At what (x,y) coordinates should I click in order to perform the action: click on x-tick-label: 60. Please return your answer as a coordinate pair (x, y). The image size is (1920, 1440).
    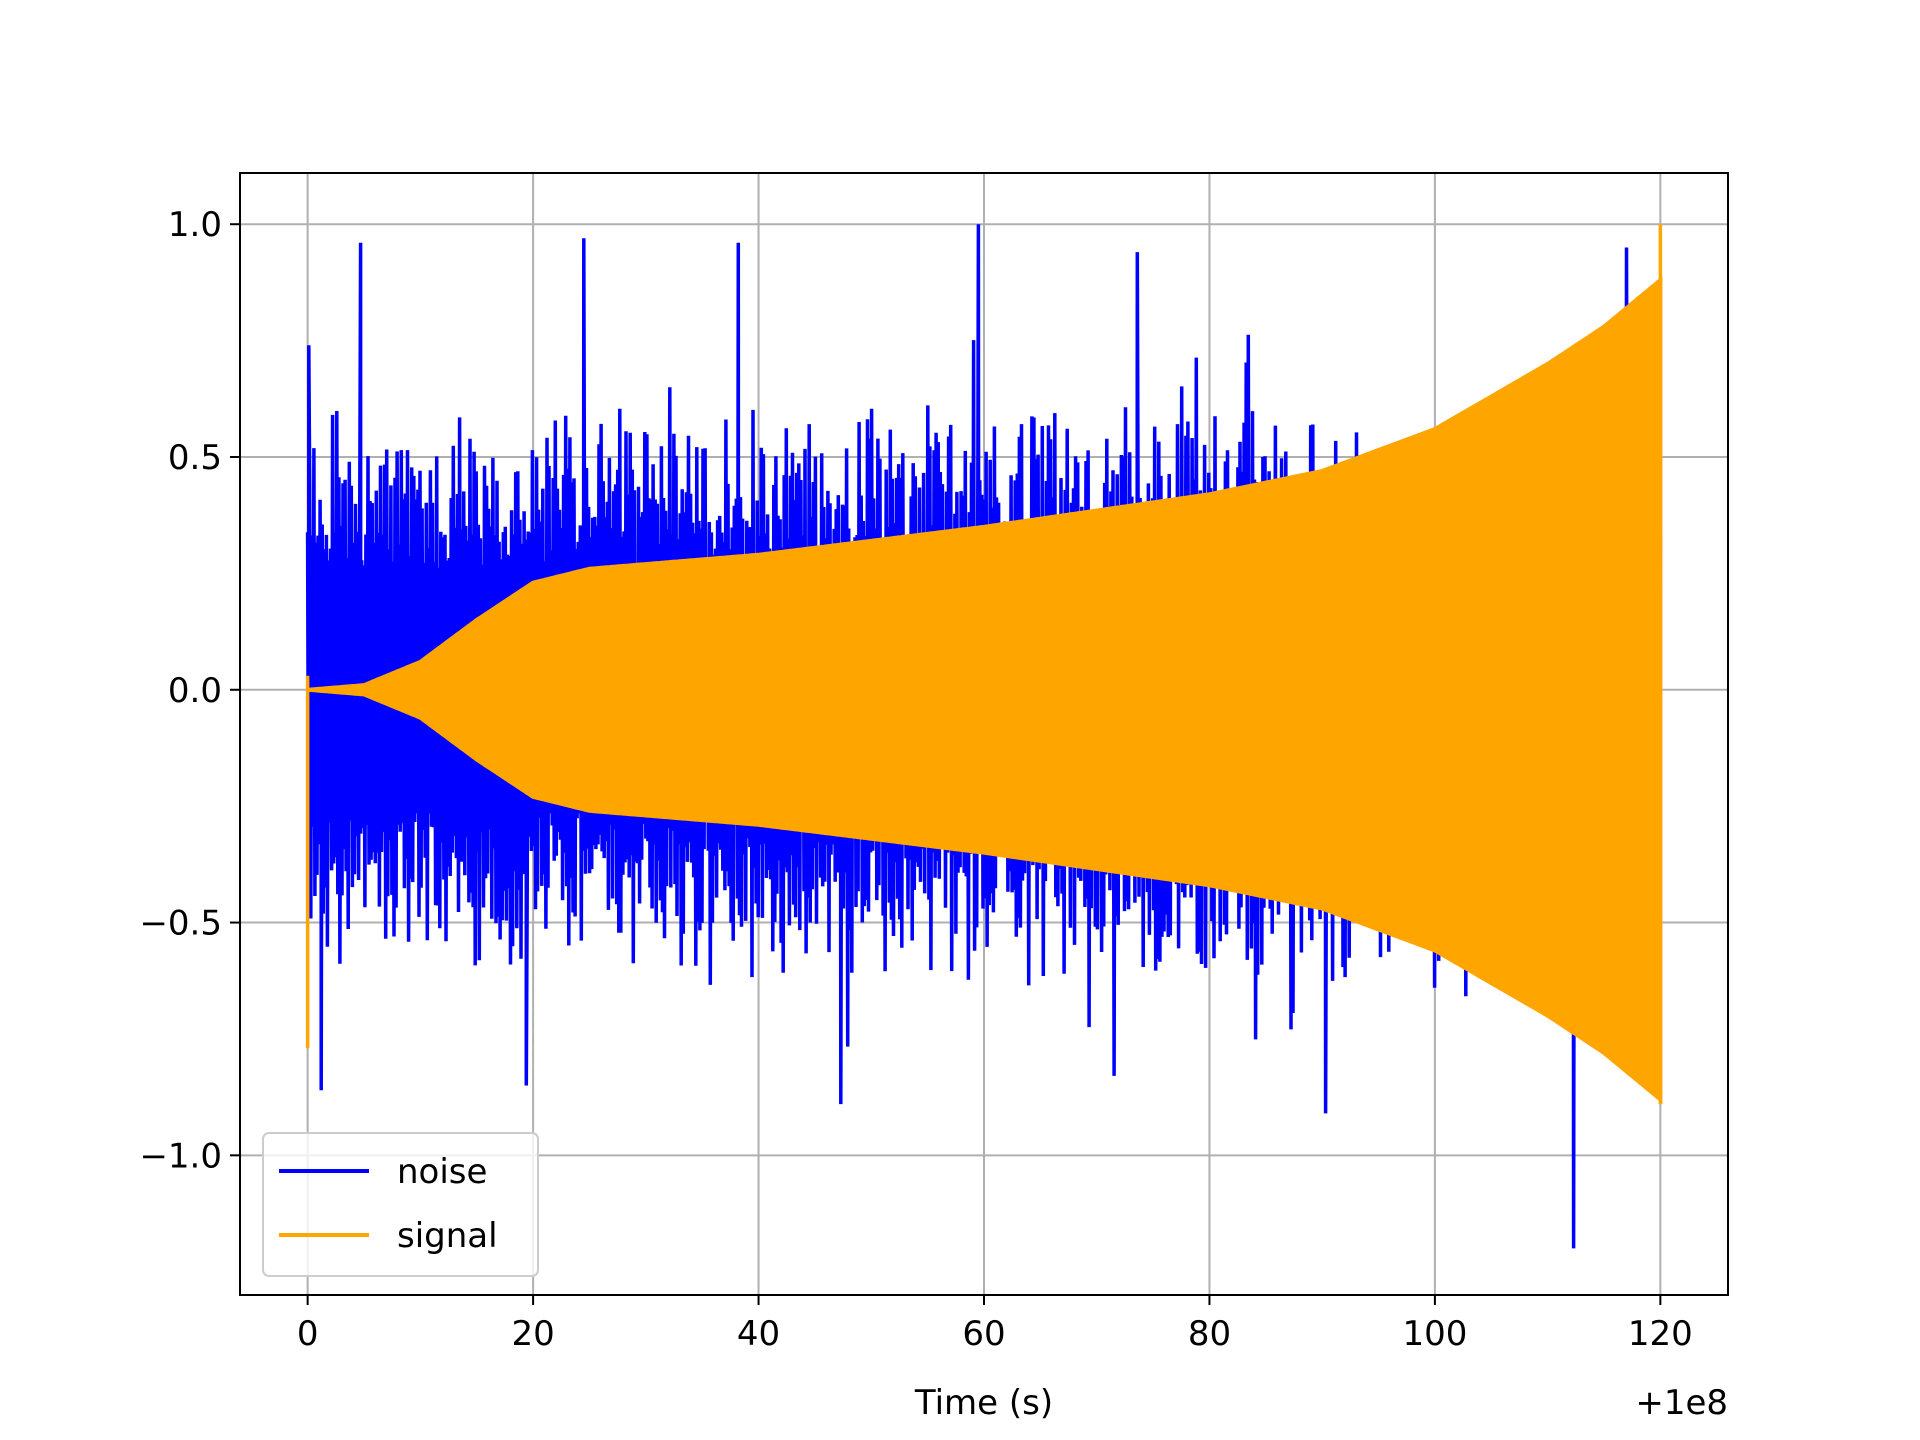
    Looking at the image, I should click on (983, 1334).